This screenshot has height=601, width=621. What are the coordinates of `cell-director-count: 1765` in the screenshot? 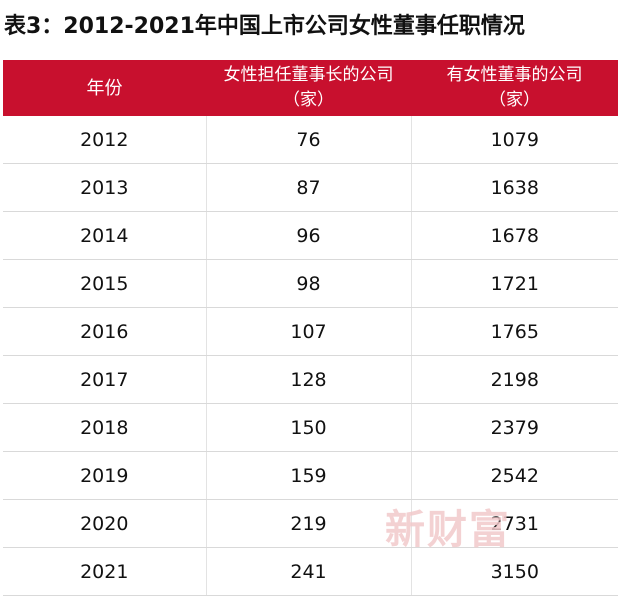 It's located at (514, 331).